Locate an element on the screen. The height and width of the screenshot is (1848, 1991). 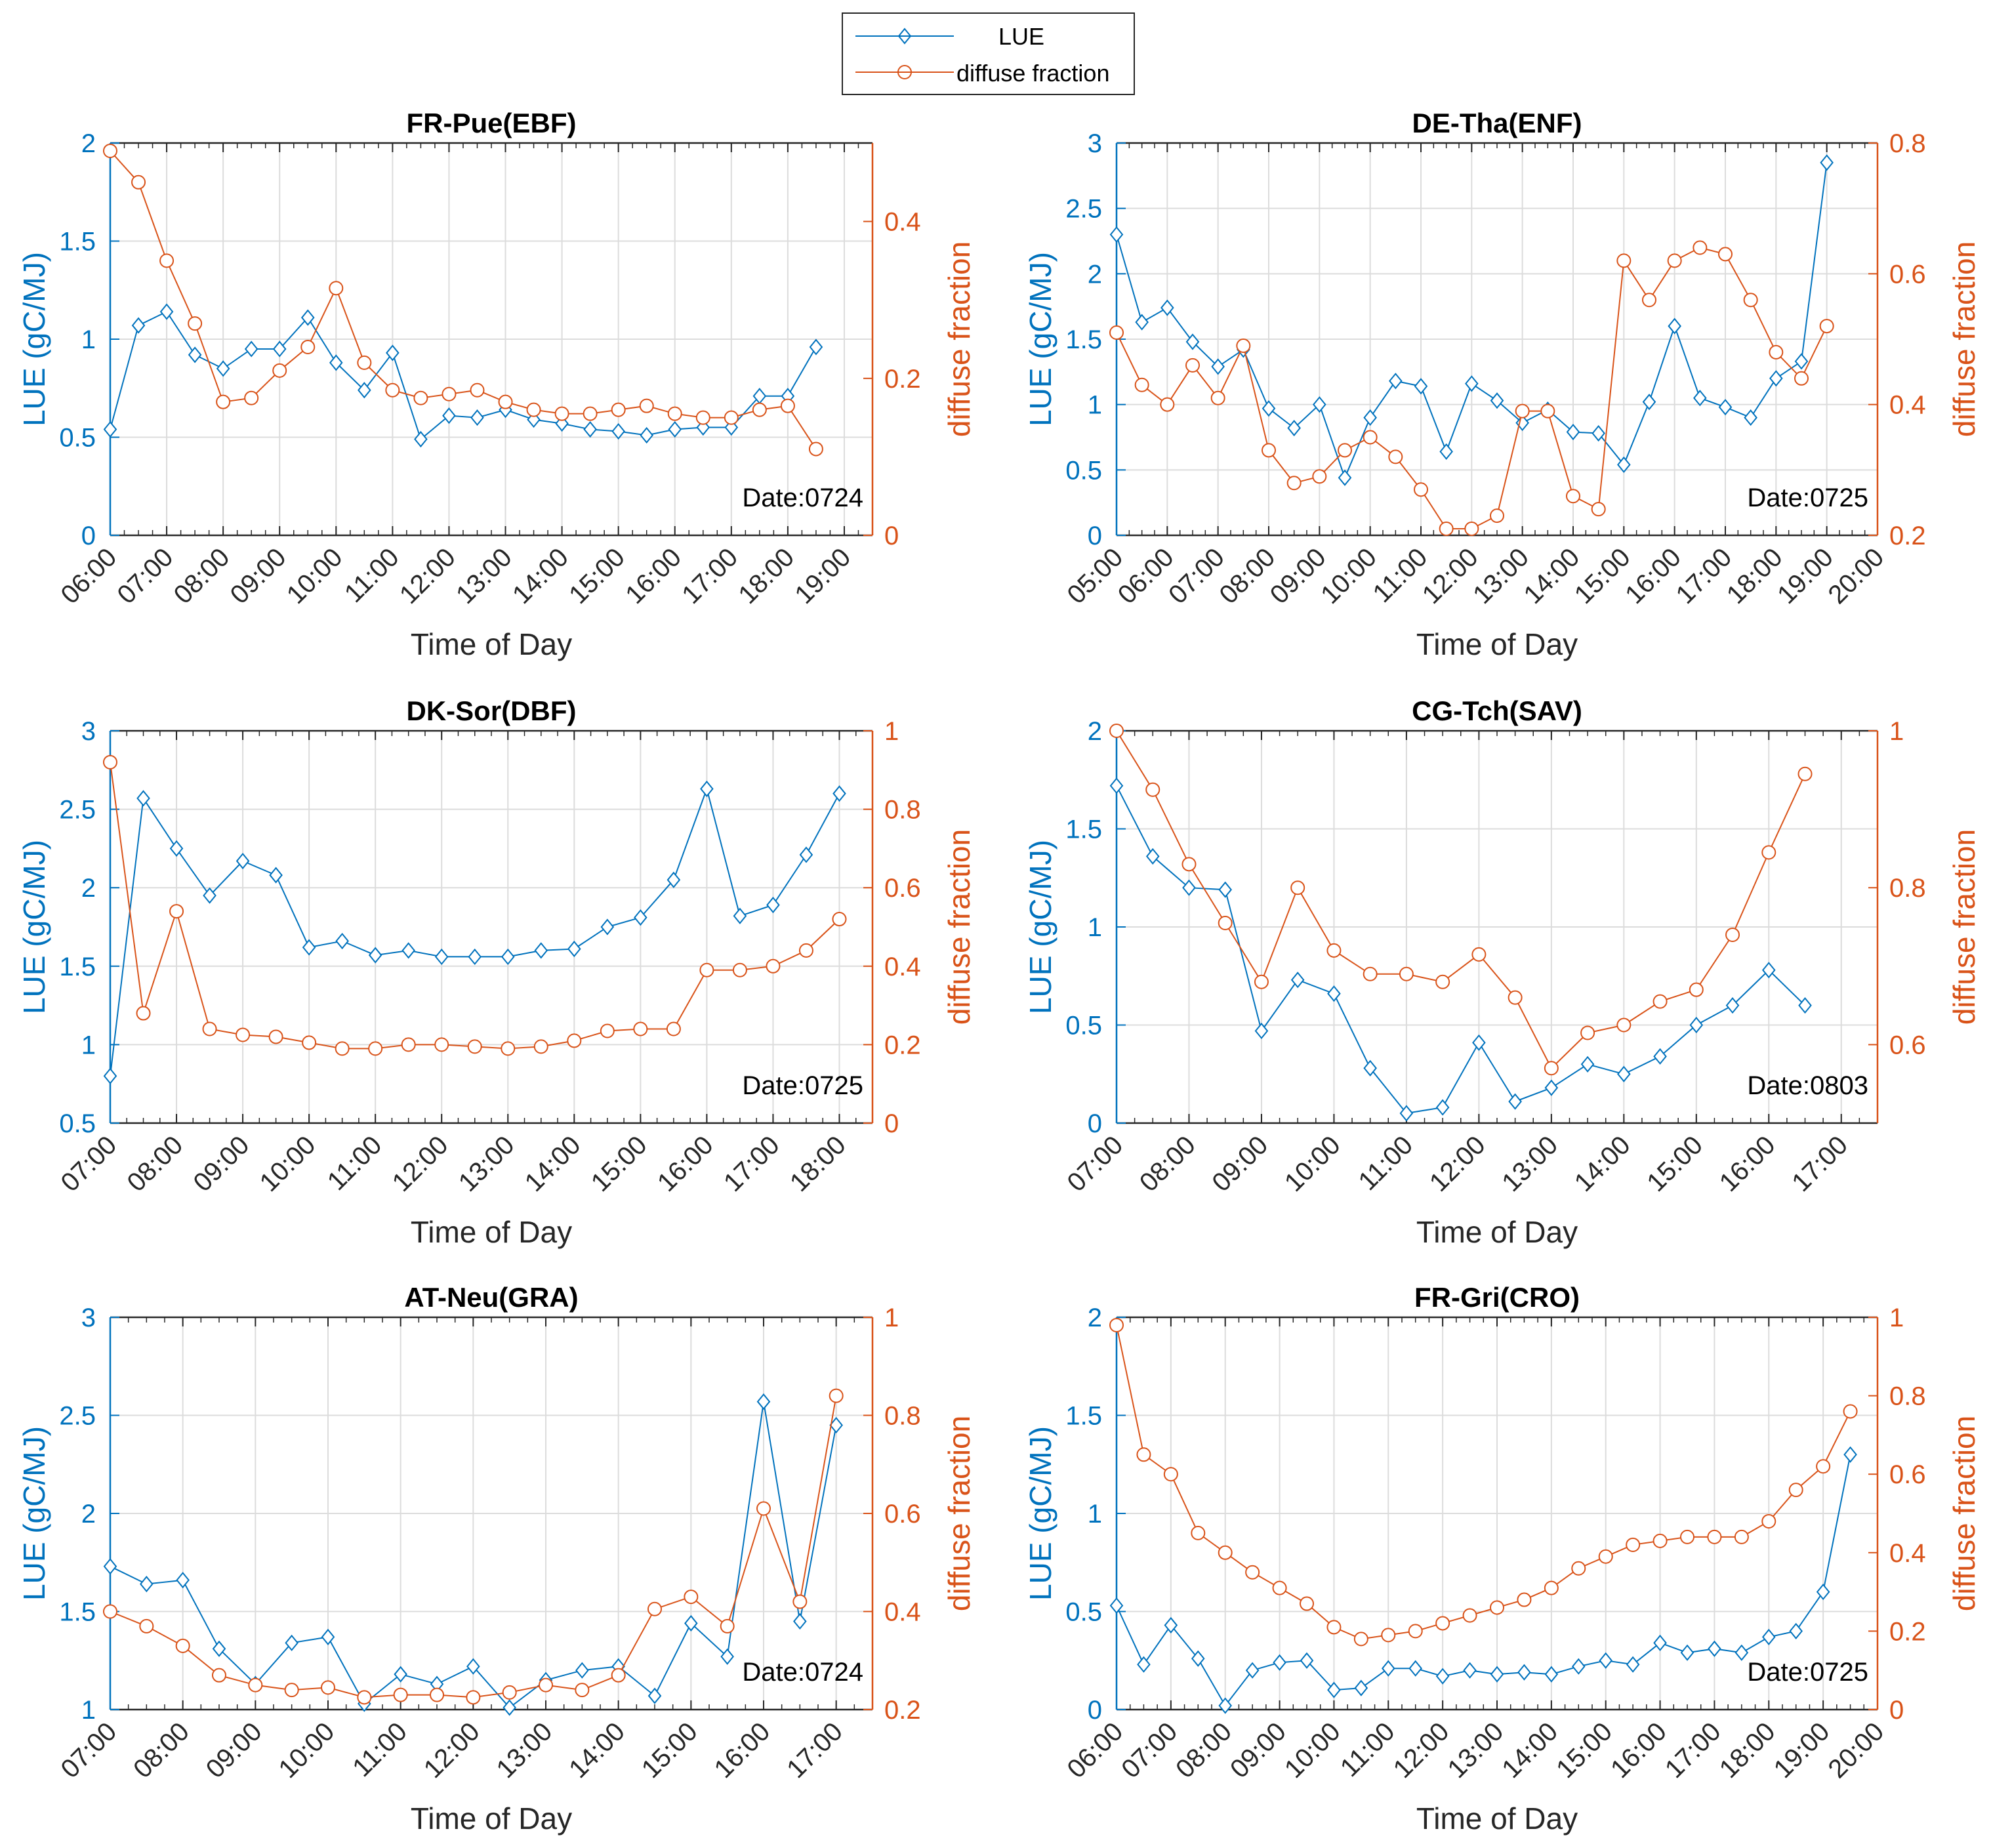
date-annotation: Date:0803 is located at coordinates (1808, 1085).